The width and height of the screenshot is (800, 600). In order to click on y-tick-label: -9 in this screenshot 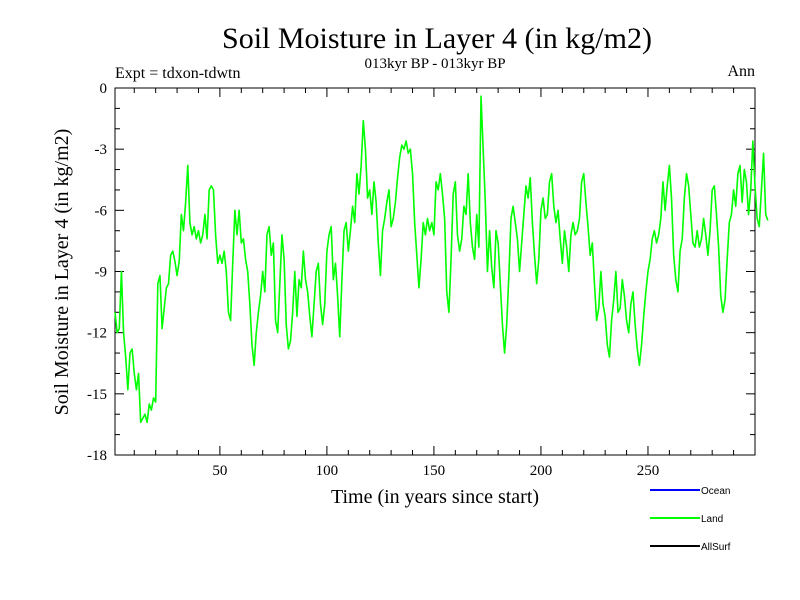, I will do `click(101, 273)`.